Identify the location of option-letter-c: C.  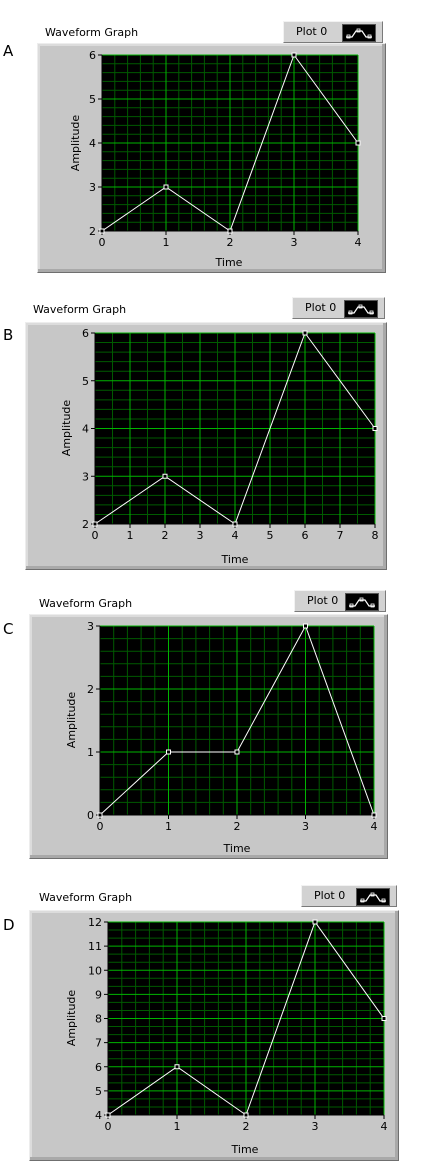
(8, 629).